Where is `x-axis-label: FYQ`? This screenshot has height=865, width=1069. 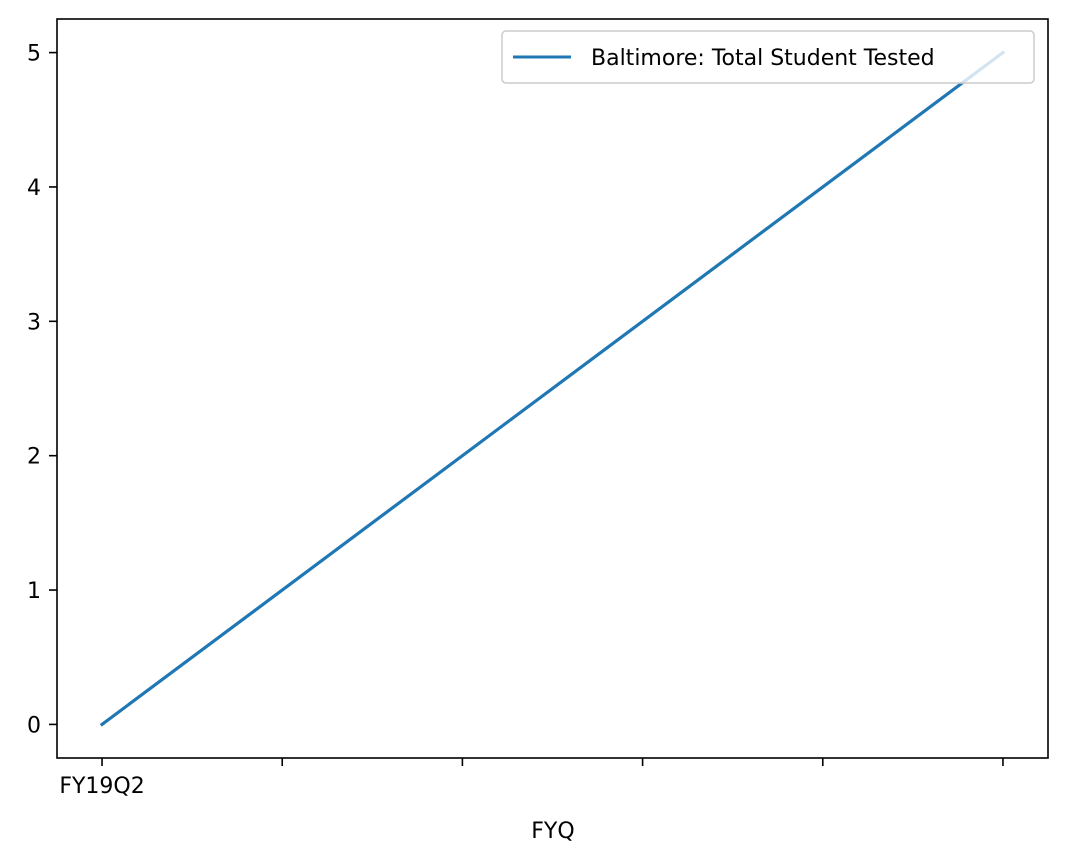
x-axis-label: FYQ is located at coordinates (552, 831).